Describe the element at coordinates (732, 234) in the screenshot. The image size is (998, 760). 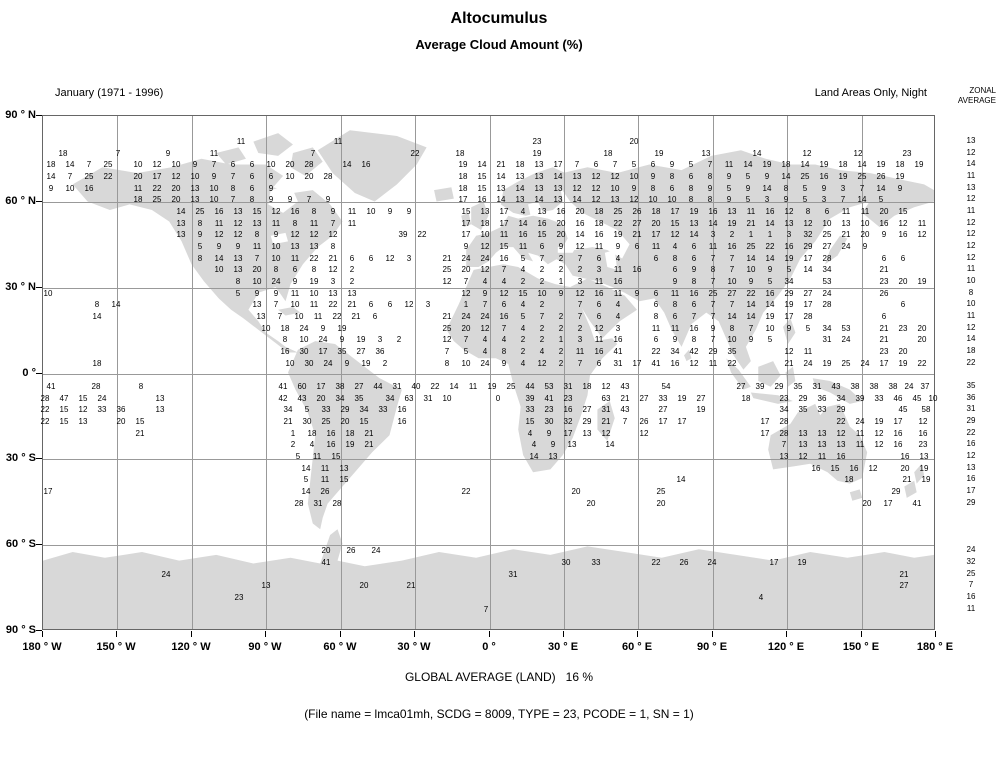
I see `grid-cell-value: 2` at that location.